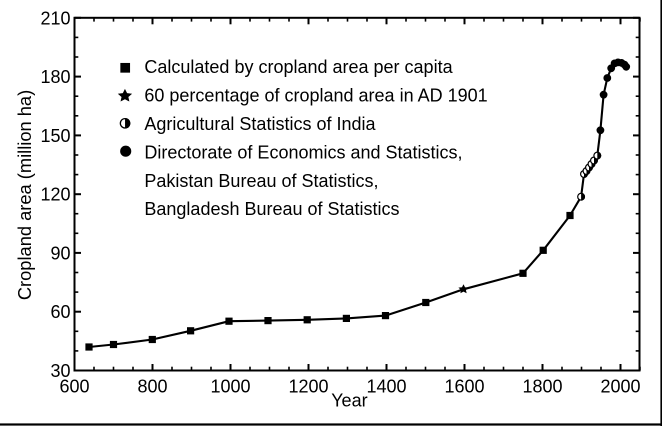  Describe the element at coordinates (349, 400) in the screenshot. I see `svg-text: Year` at that location.